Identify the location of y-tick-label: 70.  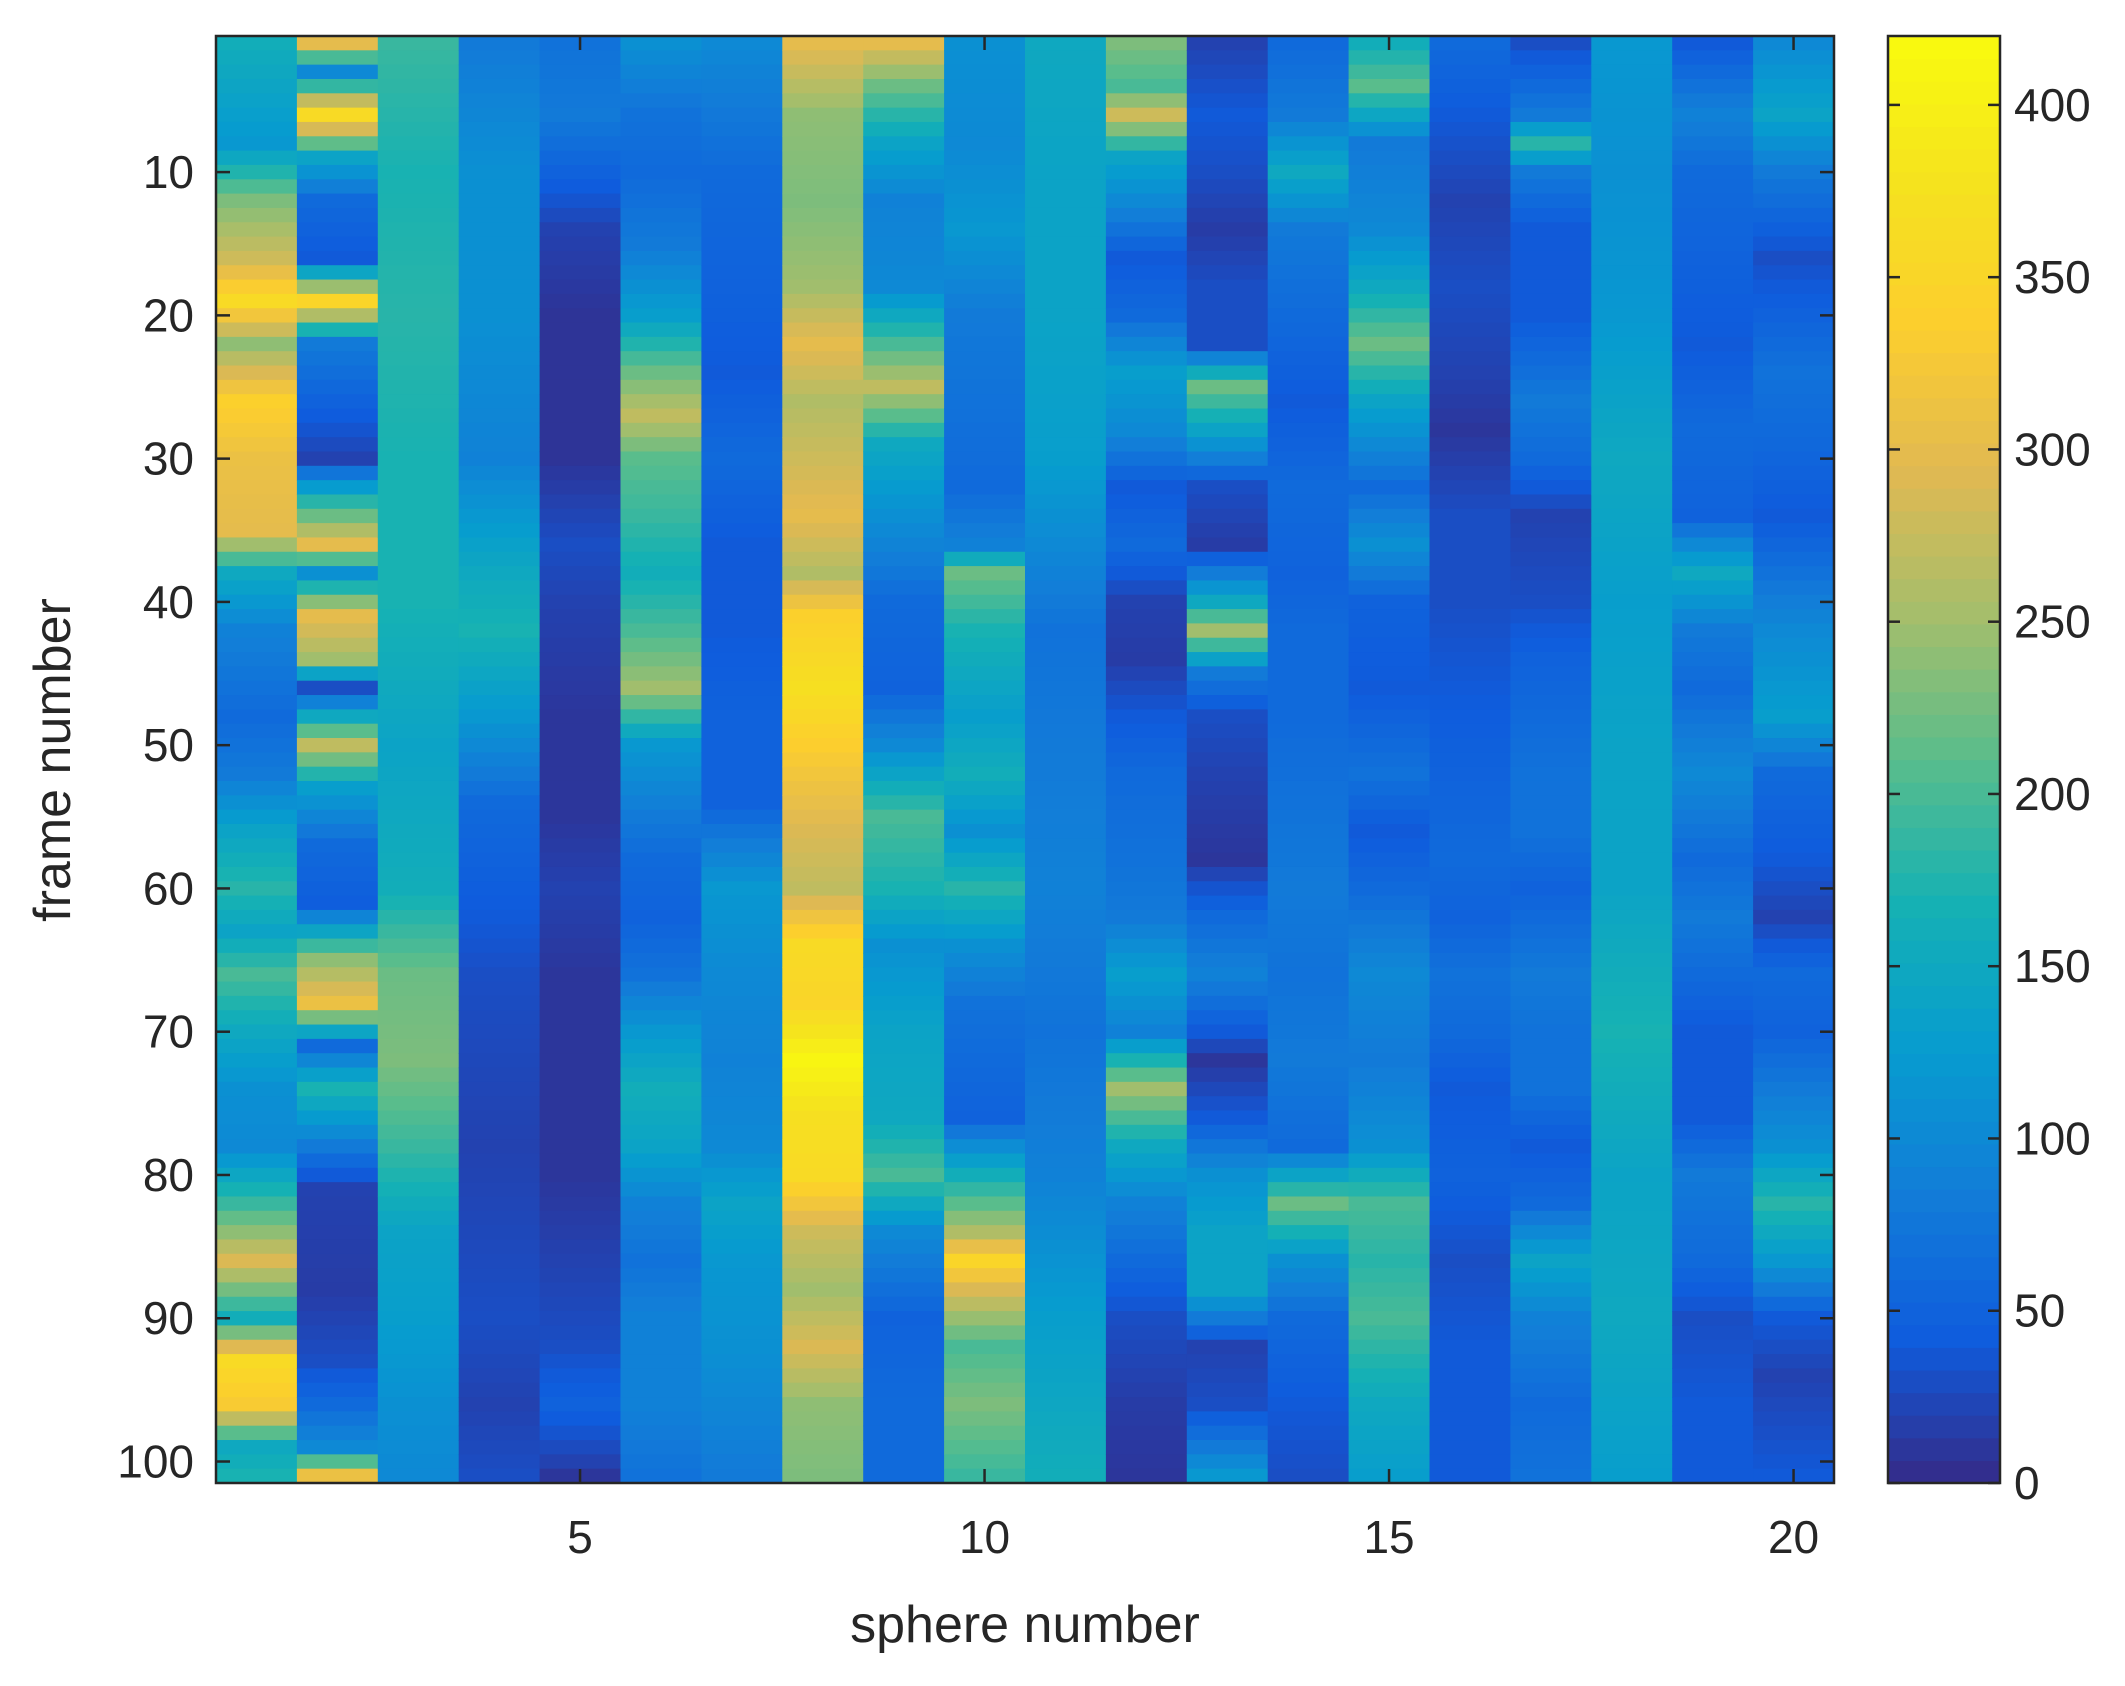
(168, 1032).